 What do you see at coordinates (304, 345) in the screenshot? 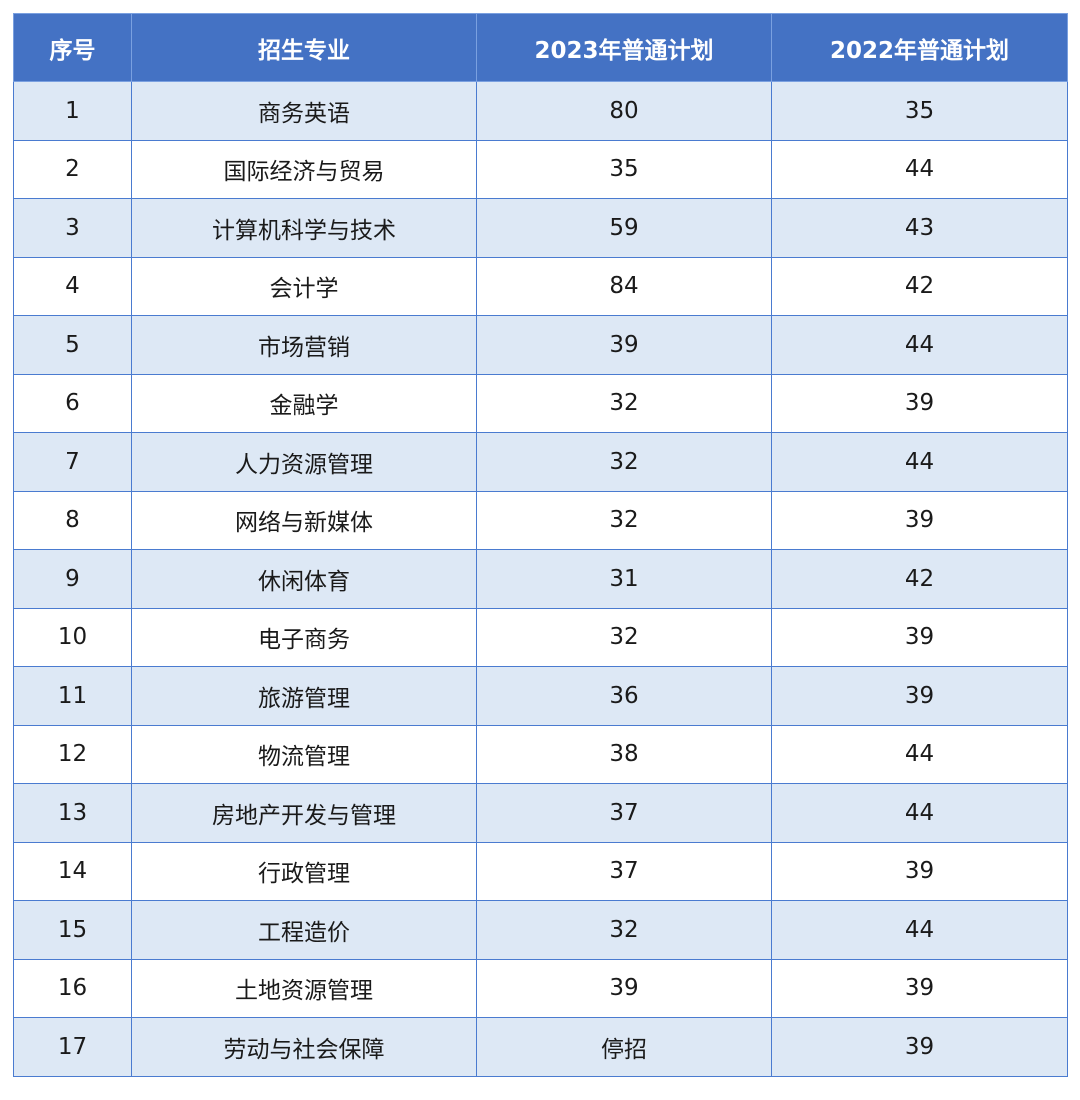
I see `cell-major: 市场营销` at bounding box center [304, 345].